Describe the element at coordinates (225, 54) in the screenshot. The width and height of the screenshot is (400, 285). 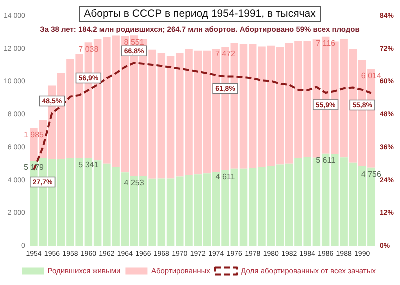
I see `data-label: 7 472` at that location.